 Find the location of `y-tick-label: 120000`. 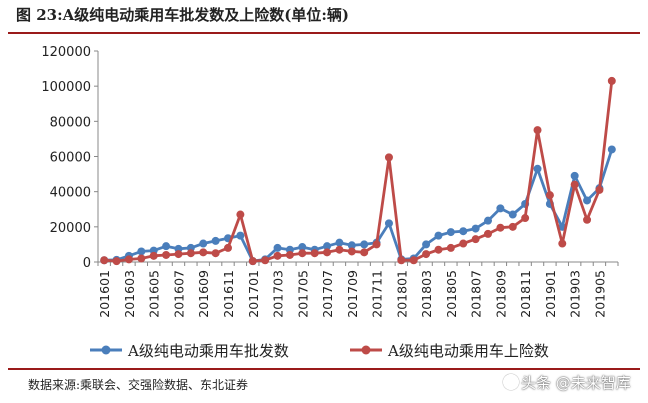

y-tick-label: 120000 is located at coordinates (66, 52).